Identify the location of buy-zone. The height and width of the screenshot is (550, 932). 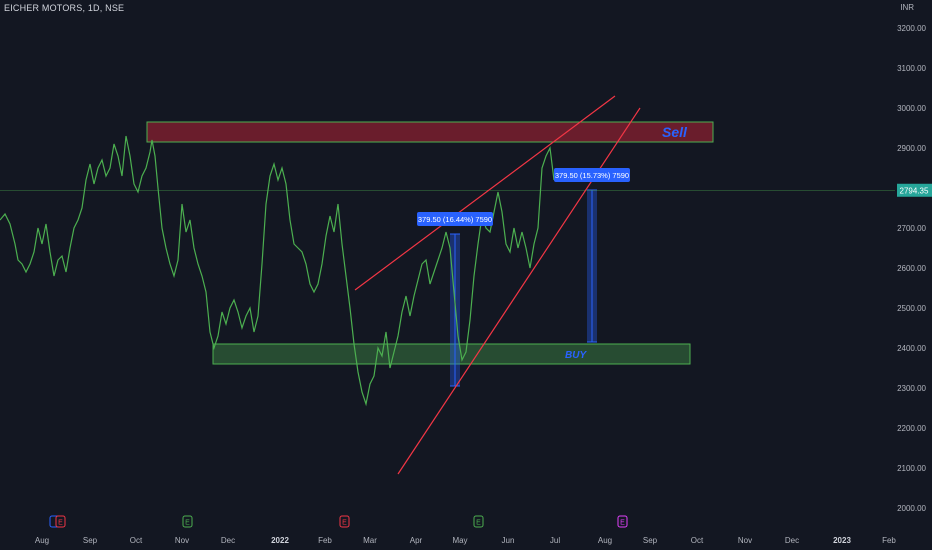
(451, 354).